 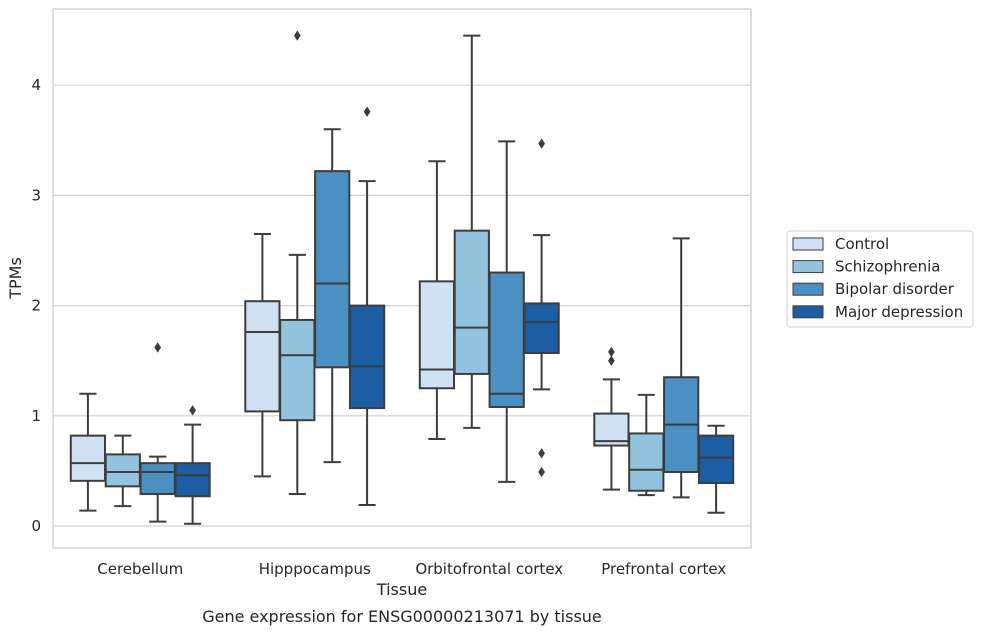 I want to click on x-tick-label: Prefrontal cortex, so click(x=663, y=569).